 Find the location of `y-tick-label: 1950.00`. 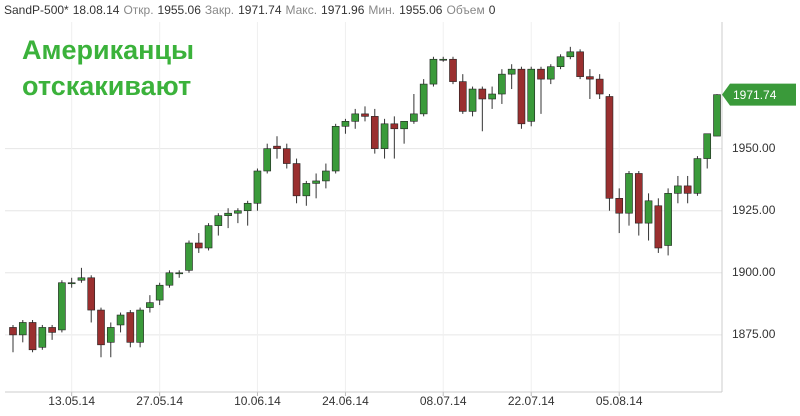

y-tick-label: 1950.00 is located at coordinates (754, 148).